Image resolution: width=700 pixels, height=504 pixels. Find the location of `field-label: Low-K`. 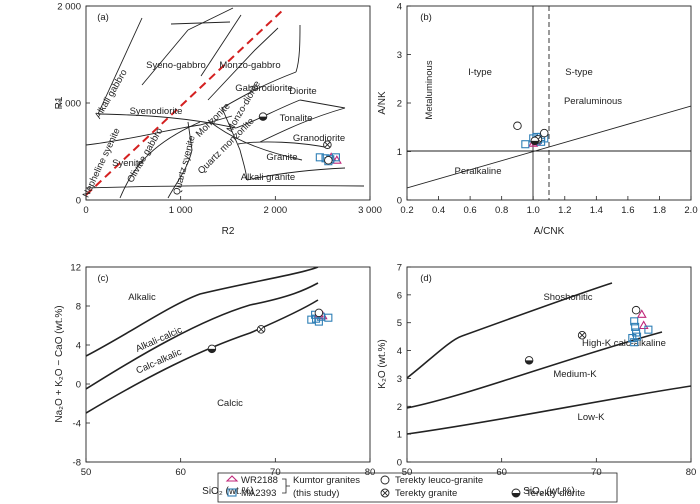

field-label: Low-K is located at coordinates (592, 417).